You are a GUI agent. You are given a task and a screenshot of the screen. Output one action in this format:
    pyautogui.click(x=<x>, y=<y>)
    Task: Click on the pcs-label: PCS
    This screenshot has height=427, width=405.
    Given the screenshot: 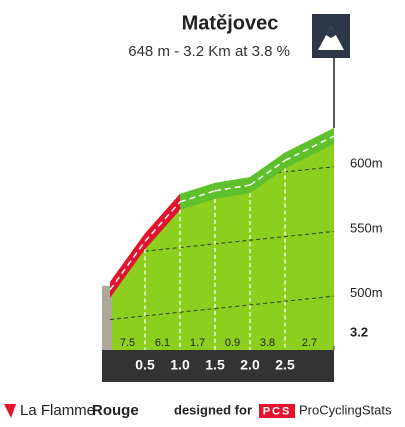 What is the action you would take?
    pyautogui.click(x=277, y=411)
    